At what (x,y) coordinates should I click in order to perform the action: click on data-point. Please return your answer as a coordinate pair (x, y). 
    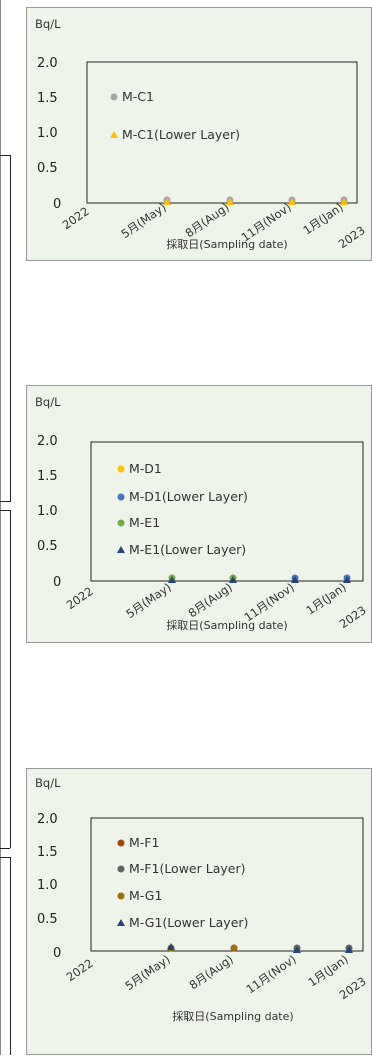
    Looking at the image, I should click on (234, 948).